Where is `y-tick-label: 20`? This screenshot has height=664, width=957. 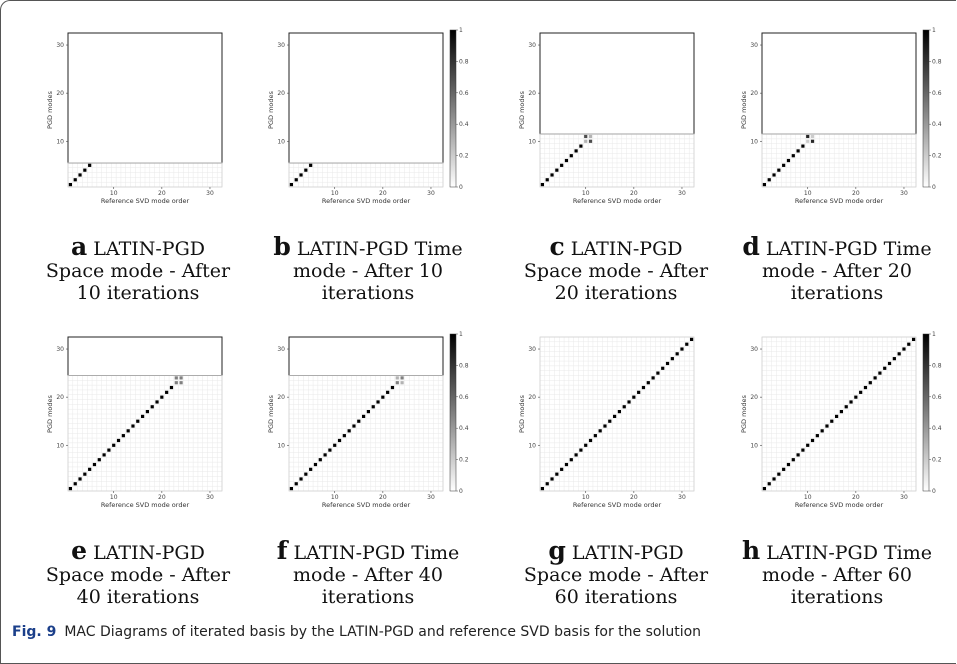 y-tick-label: 20 is located at coordinates (532, 397).